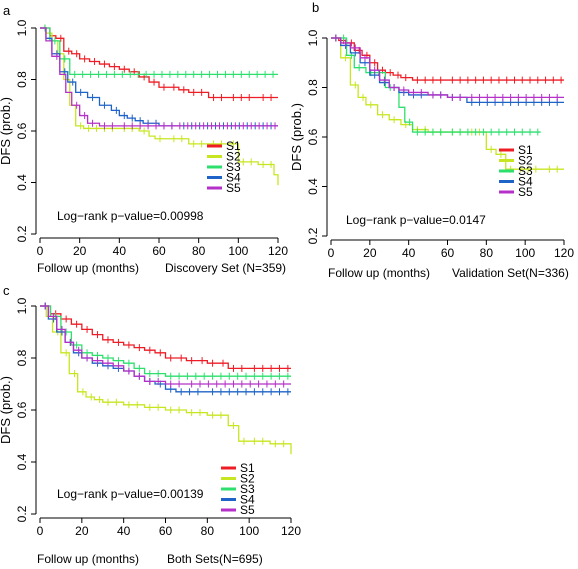 The width and height of the screenshot is (578, 569). What do you see at coordinates (130, 494) in the screenshot?
I see `p-value-annotation: Log−rank p−value=0.00139` at bounding box center [130, 494].